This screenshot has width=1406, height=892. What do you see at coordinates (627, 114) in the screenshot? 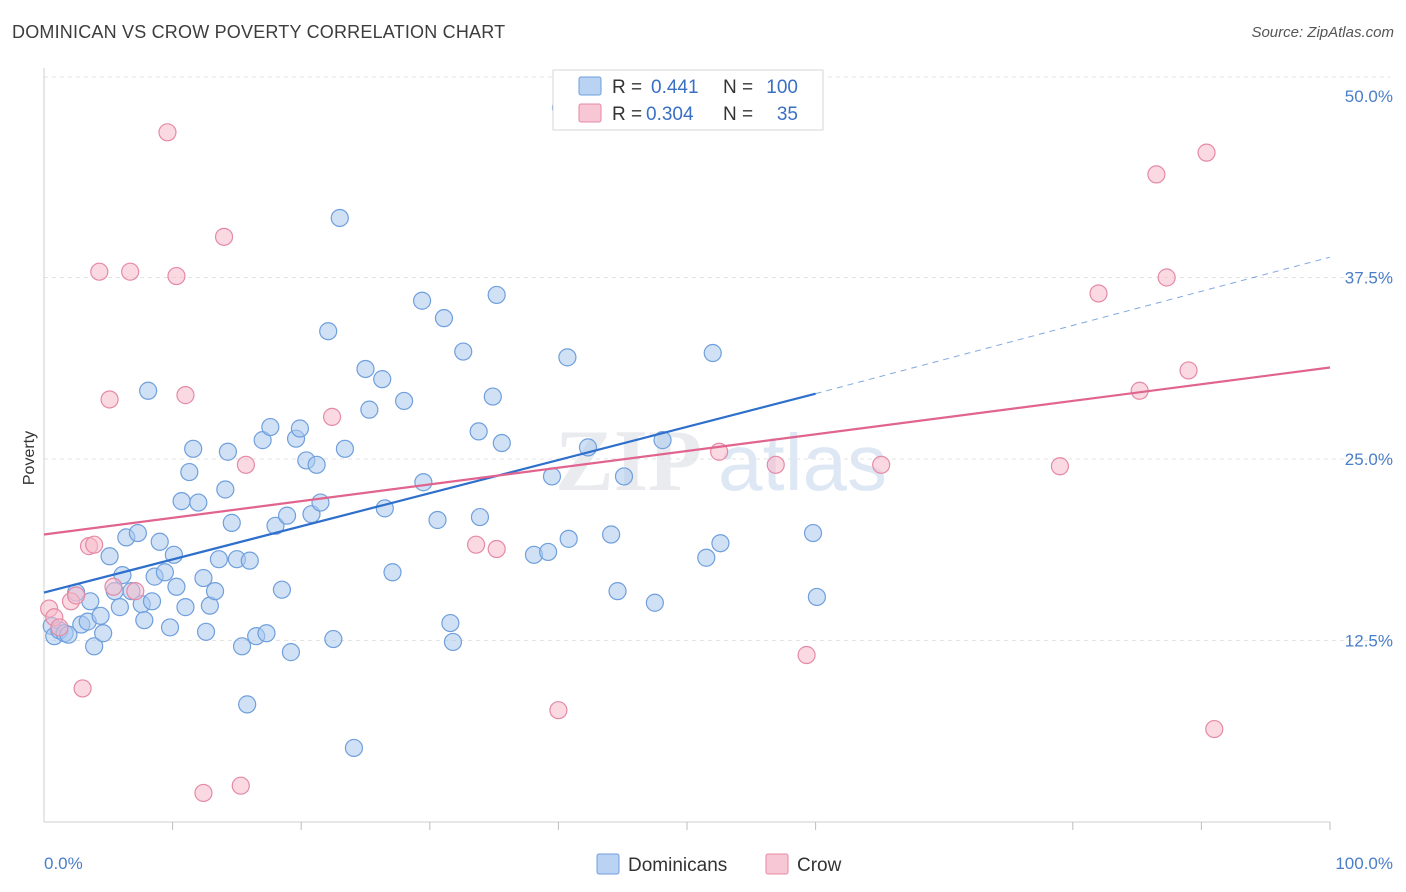
I see `legend-r-label-crow: R =` at bounding box center [627, 114].